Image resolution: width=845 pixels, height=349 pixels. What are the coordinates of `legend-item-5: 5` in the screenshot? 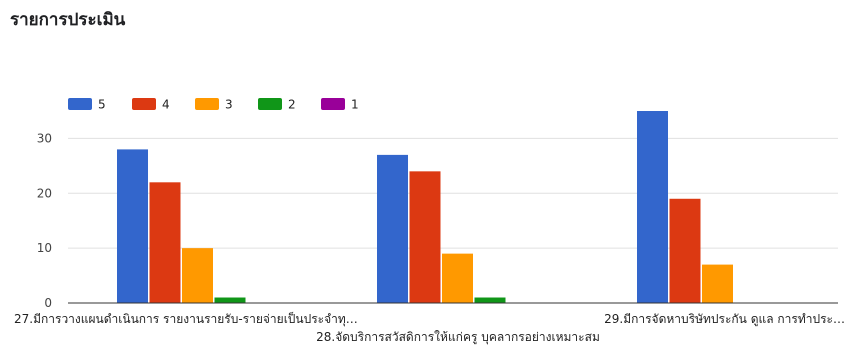 It's located at (87, 105).